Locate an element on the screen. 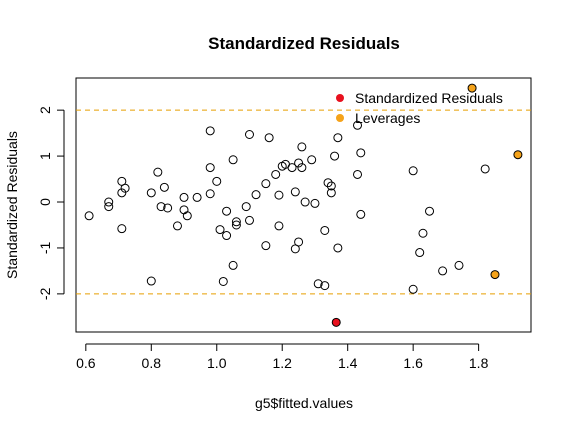 Image resolution: width=571 pixels, height=431 pixels. x-tick-label: 1.6 is located at coordinates (413, 363).